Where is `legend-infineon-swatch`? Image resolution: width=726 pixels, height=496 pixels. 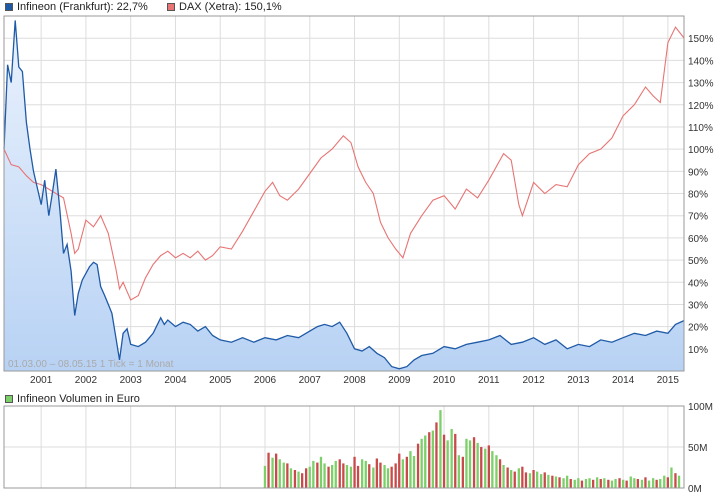 legend-infineon-swatch is located at coordinates (9, 7).